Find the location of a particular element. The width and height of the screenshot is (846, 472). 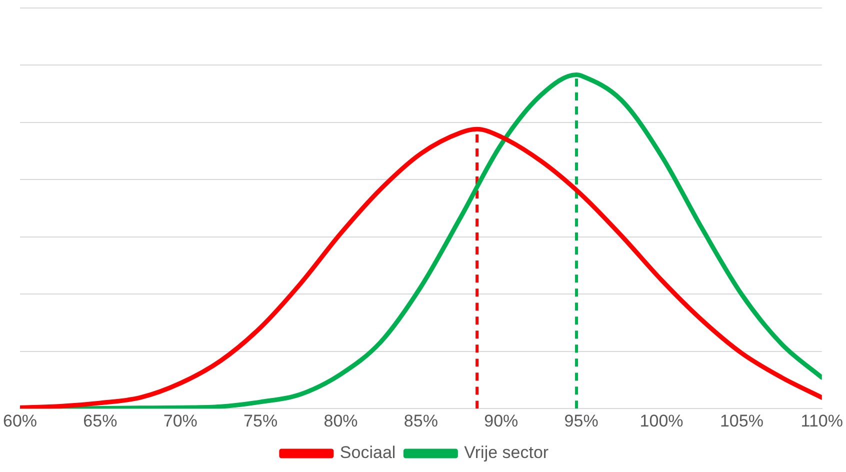

x-tick-label: 110% is located at coordinates (821, 420).